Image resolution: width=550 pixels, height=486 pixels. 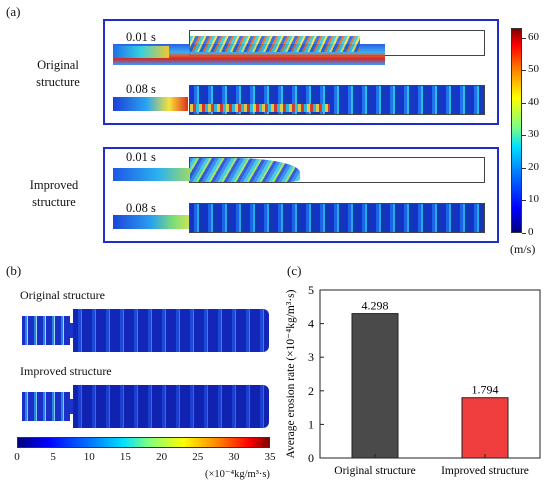 I want to click on panel-c-label: (c), so click(x=294, y=270).